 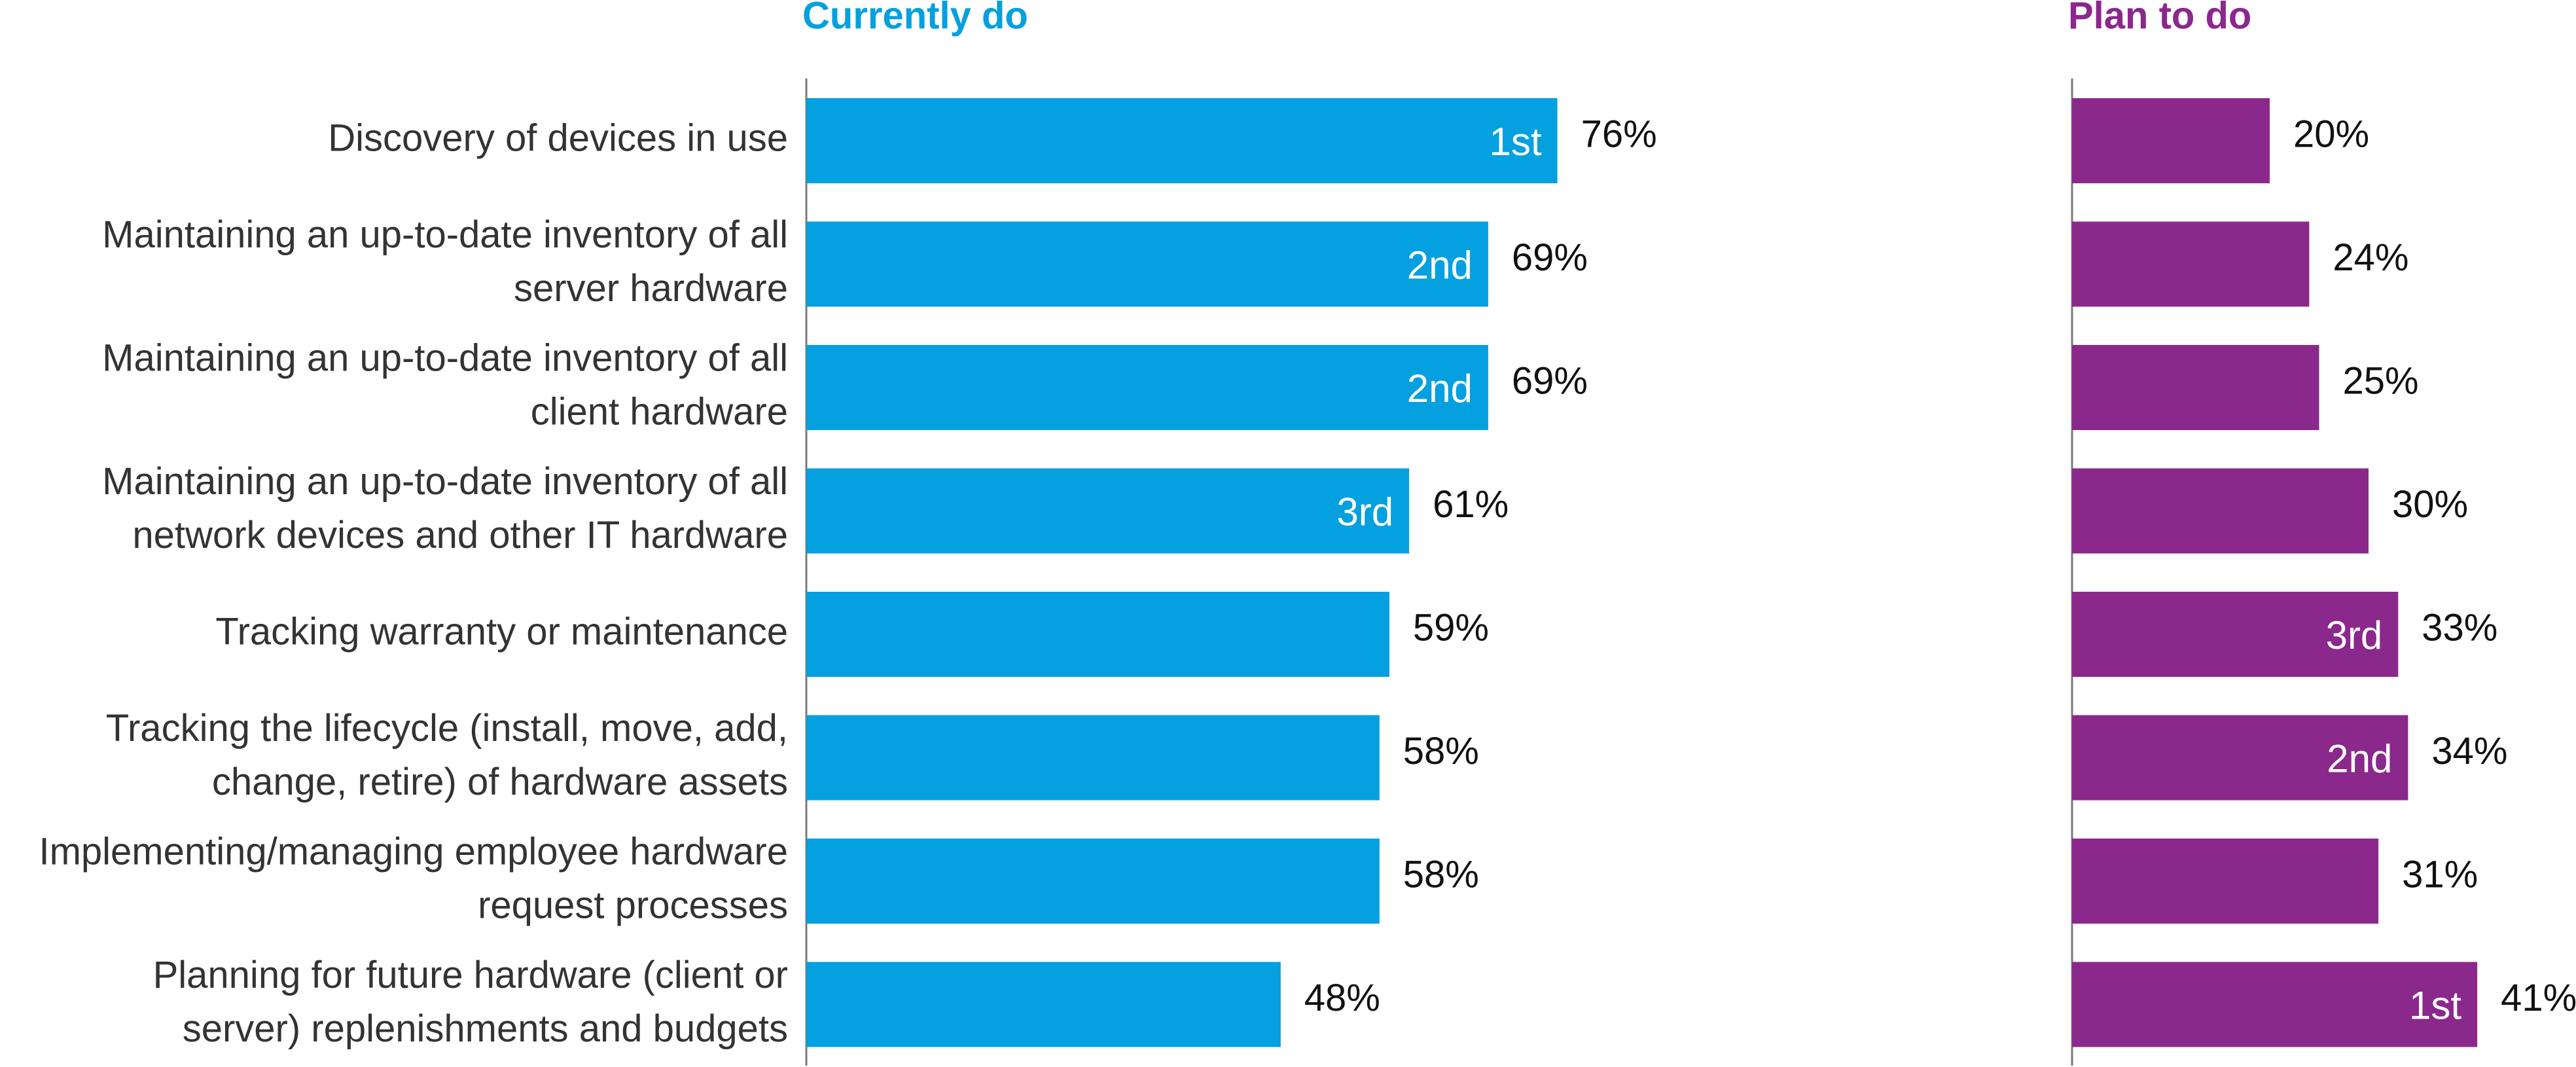 I want to click on category-label: Tracking warranty or maintenance, so click(x=501, y=631).